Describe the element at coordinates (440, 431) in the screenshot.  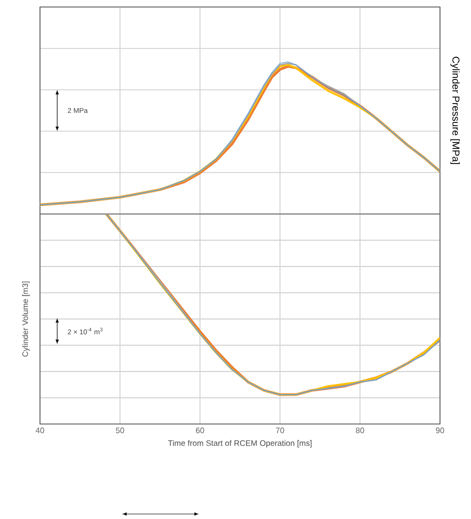
I see `x-tick-label: 90` at that location.